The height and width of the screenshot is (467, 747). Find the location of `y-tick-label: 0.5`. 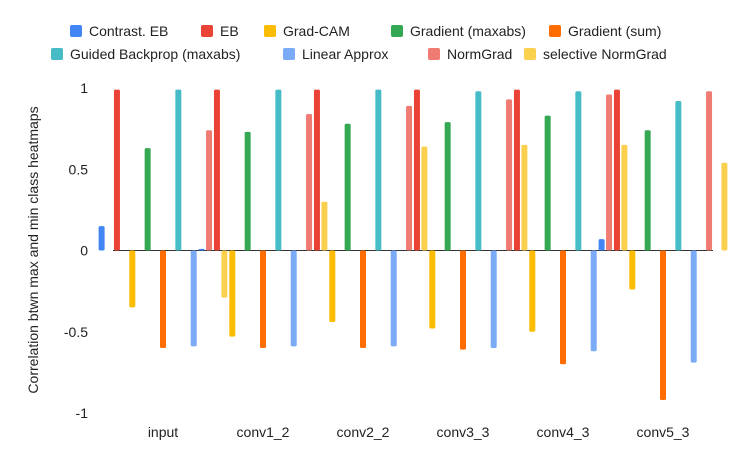

y-tick-label: 0.5 is located at coordinates (79, 169).